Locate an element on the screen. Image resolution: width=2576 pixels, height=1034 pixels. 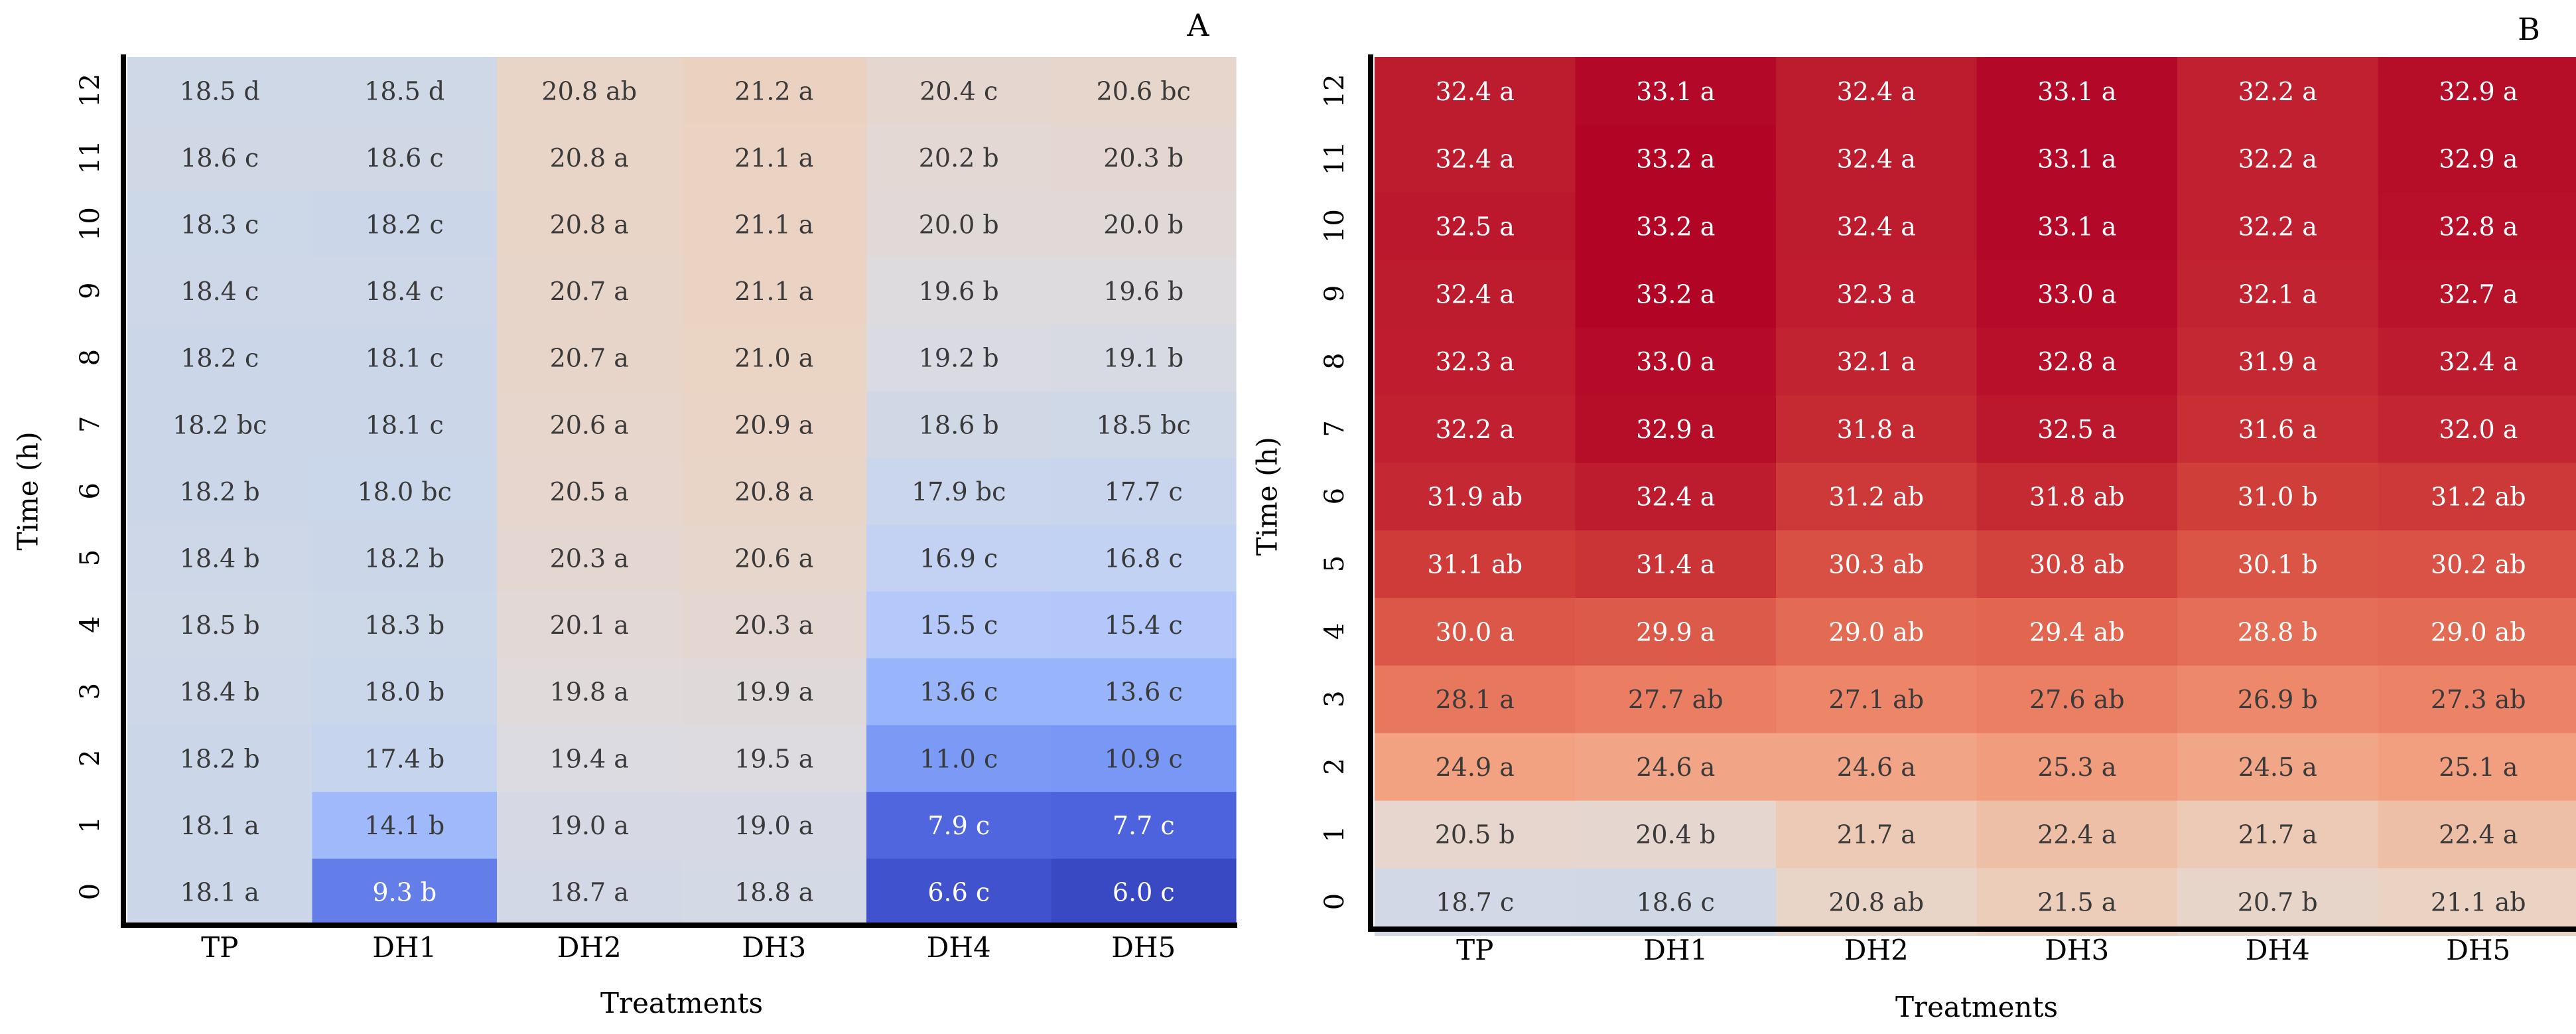
cell-value-label: 28.8 b is located at coordinates (2278, 631).